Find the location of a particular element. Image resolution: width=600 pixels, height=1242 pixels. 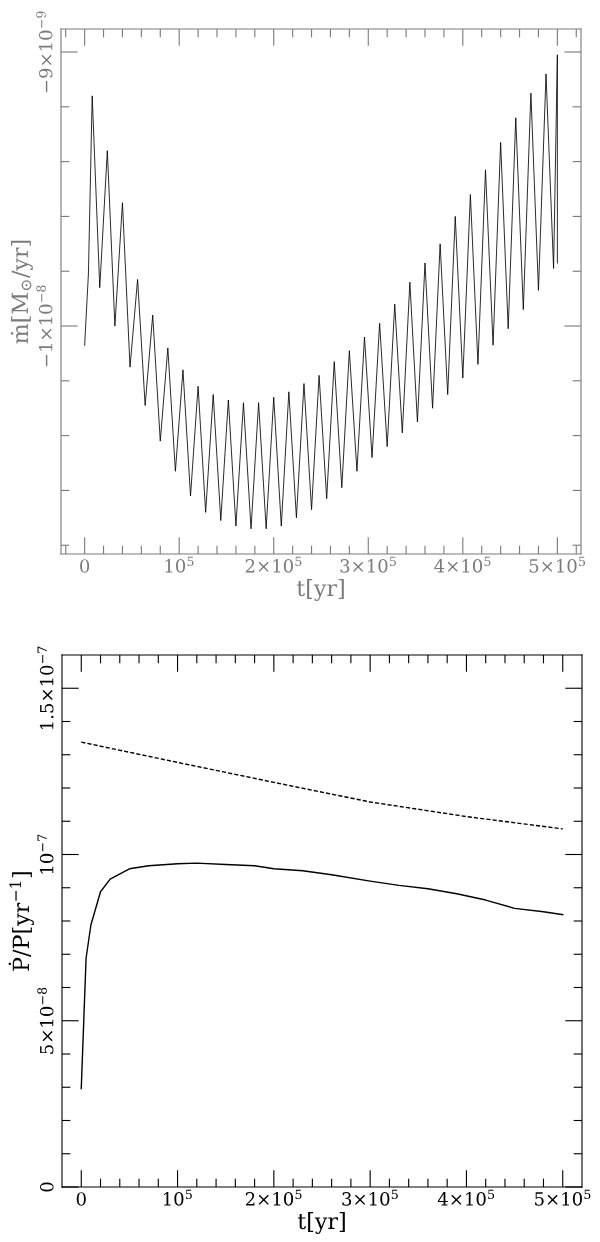

y-axis-title: ṁ[M$_{⊙}$/yr] is located at coordinates (21, 292).